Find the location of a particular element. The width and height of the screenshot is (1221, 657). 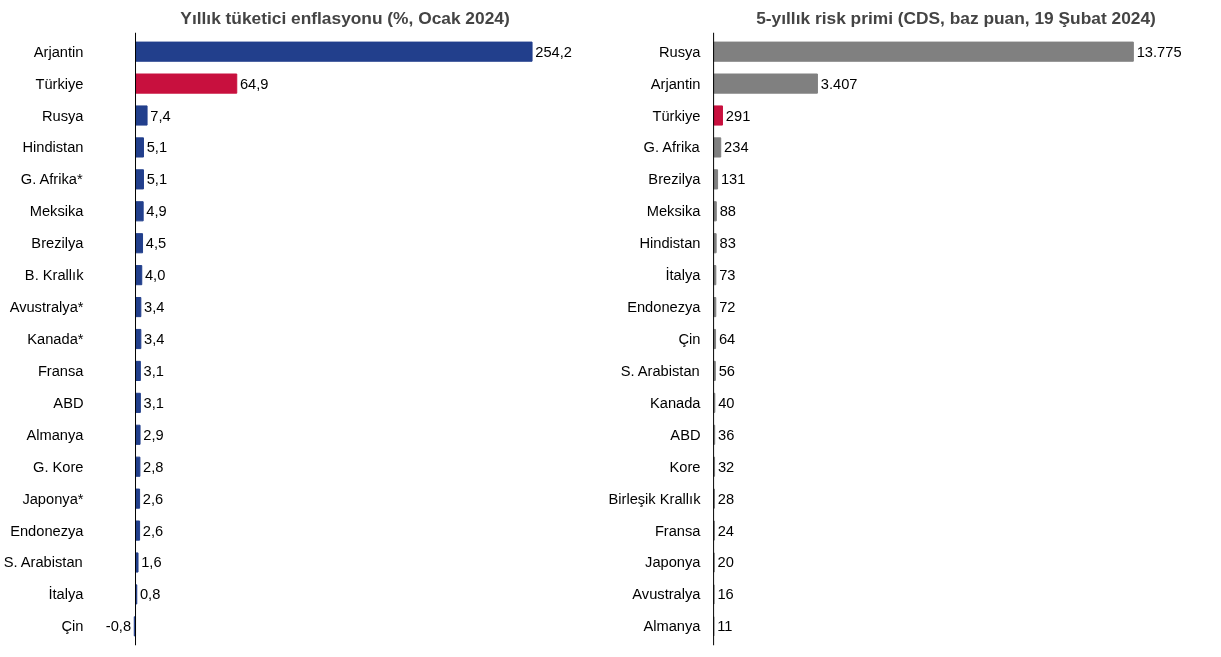

data-label: 83 is located at coordinates (727, 243).